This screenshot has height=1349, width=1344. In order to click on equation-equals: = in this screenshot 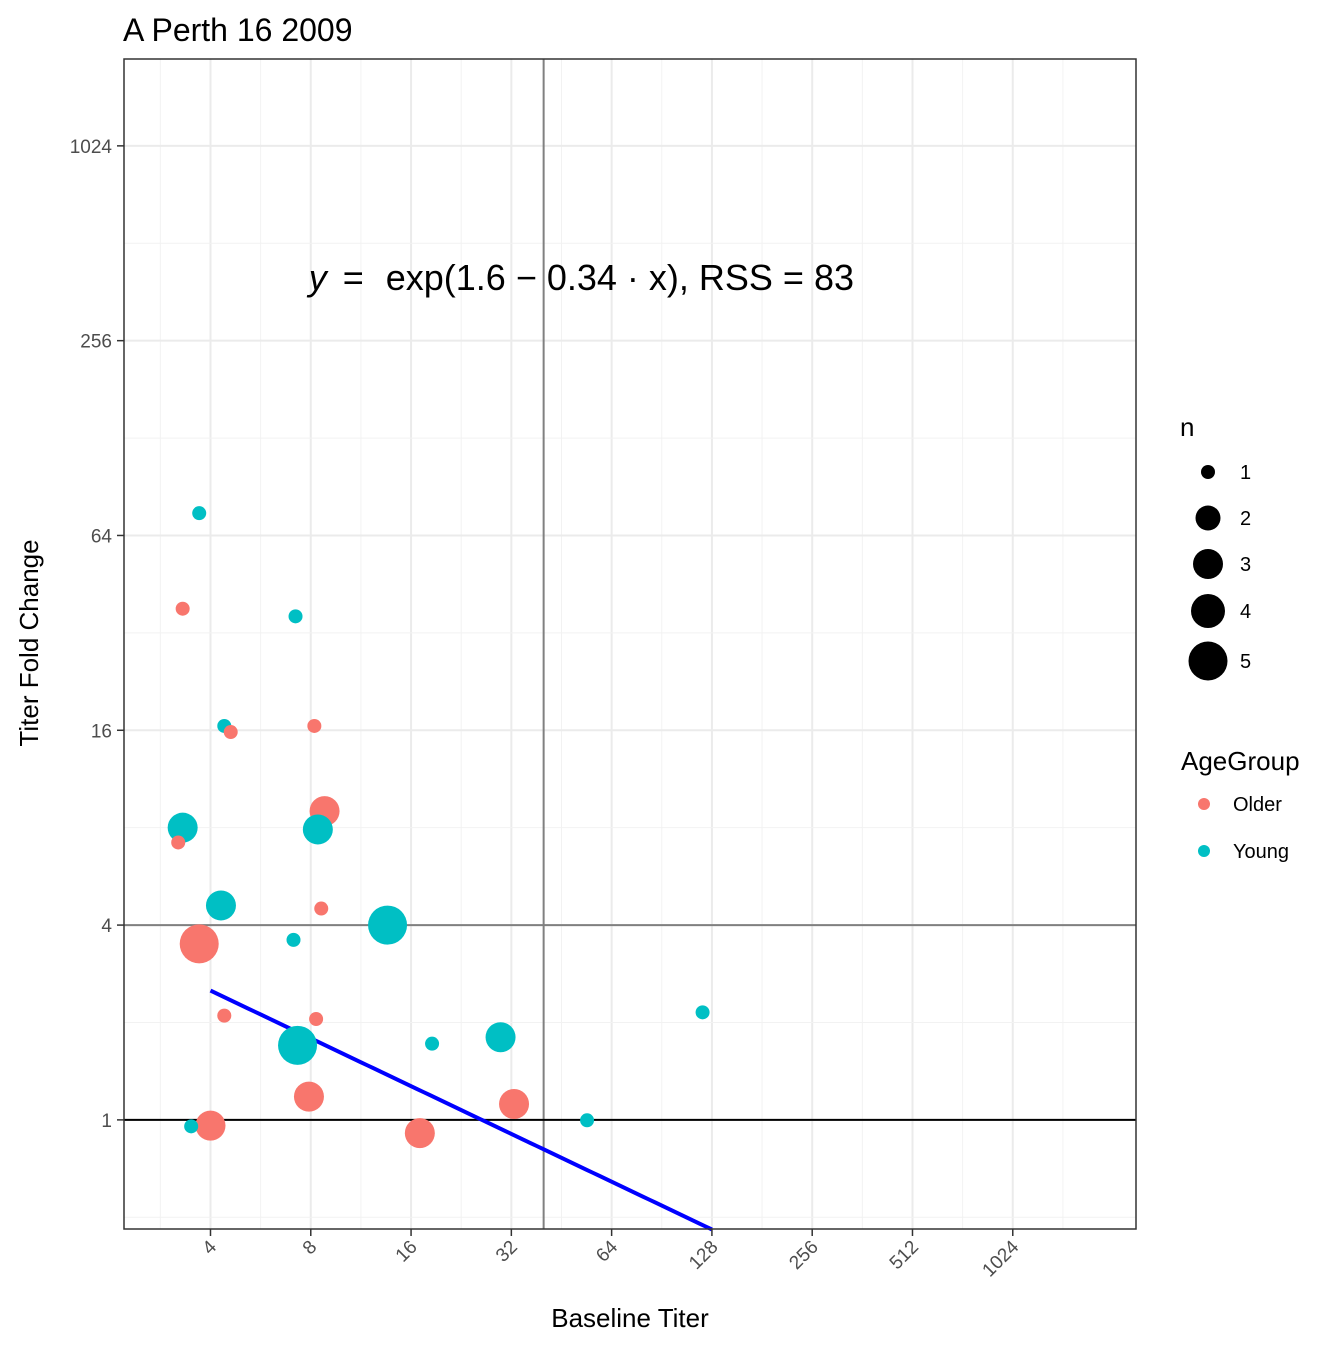, I will do `click(353, 277)`.